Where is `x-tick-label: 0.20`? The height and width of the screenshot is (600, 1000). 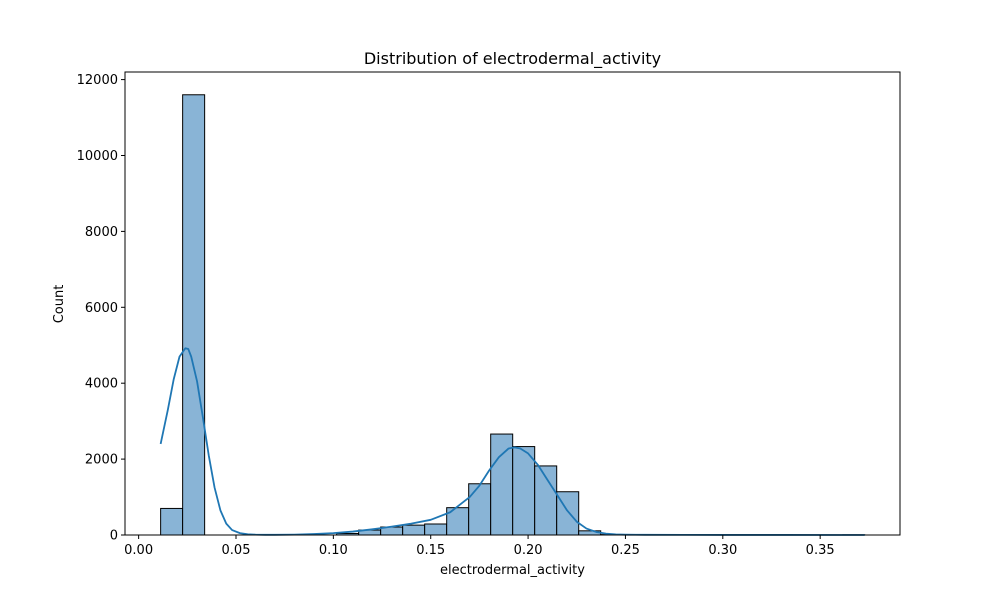 x-tick-label: 0.20 is located at coordinates (528, 550).